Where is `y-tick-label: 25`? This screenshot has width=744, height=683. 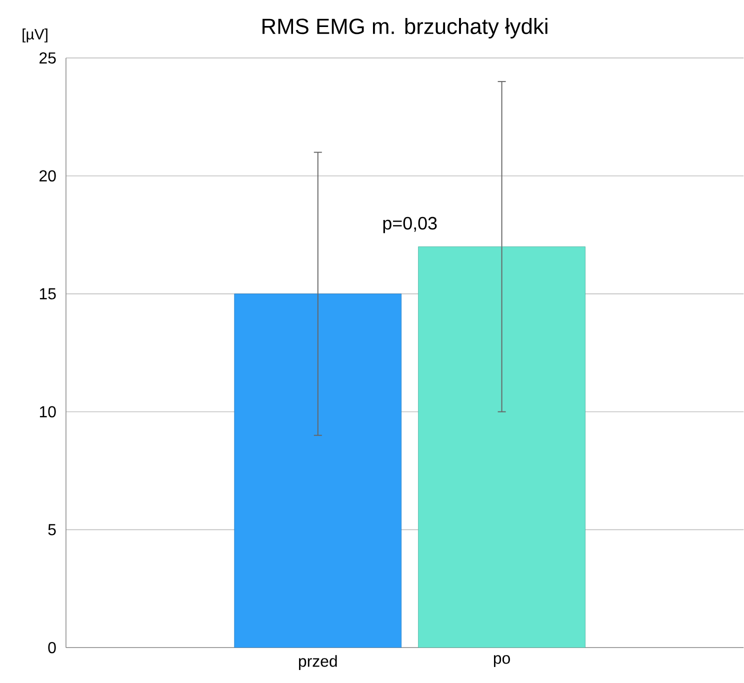
y-tick-label: 25 is located at coordinates (48, 58).